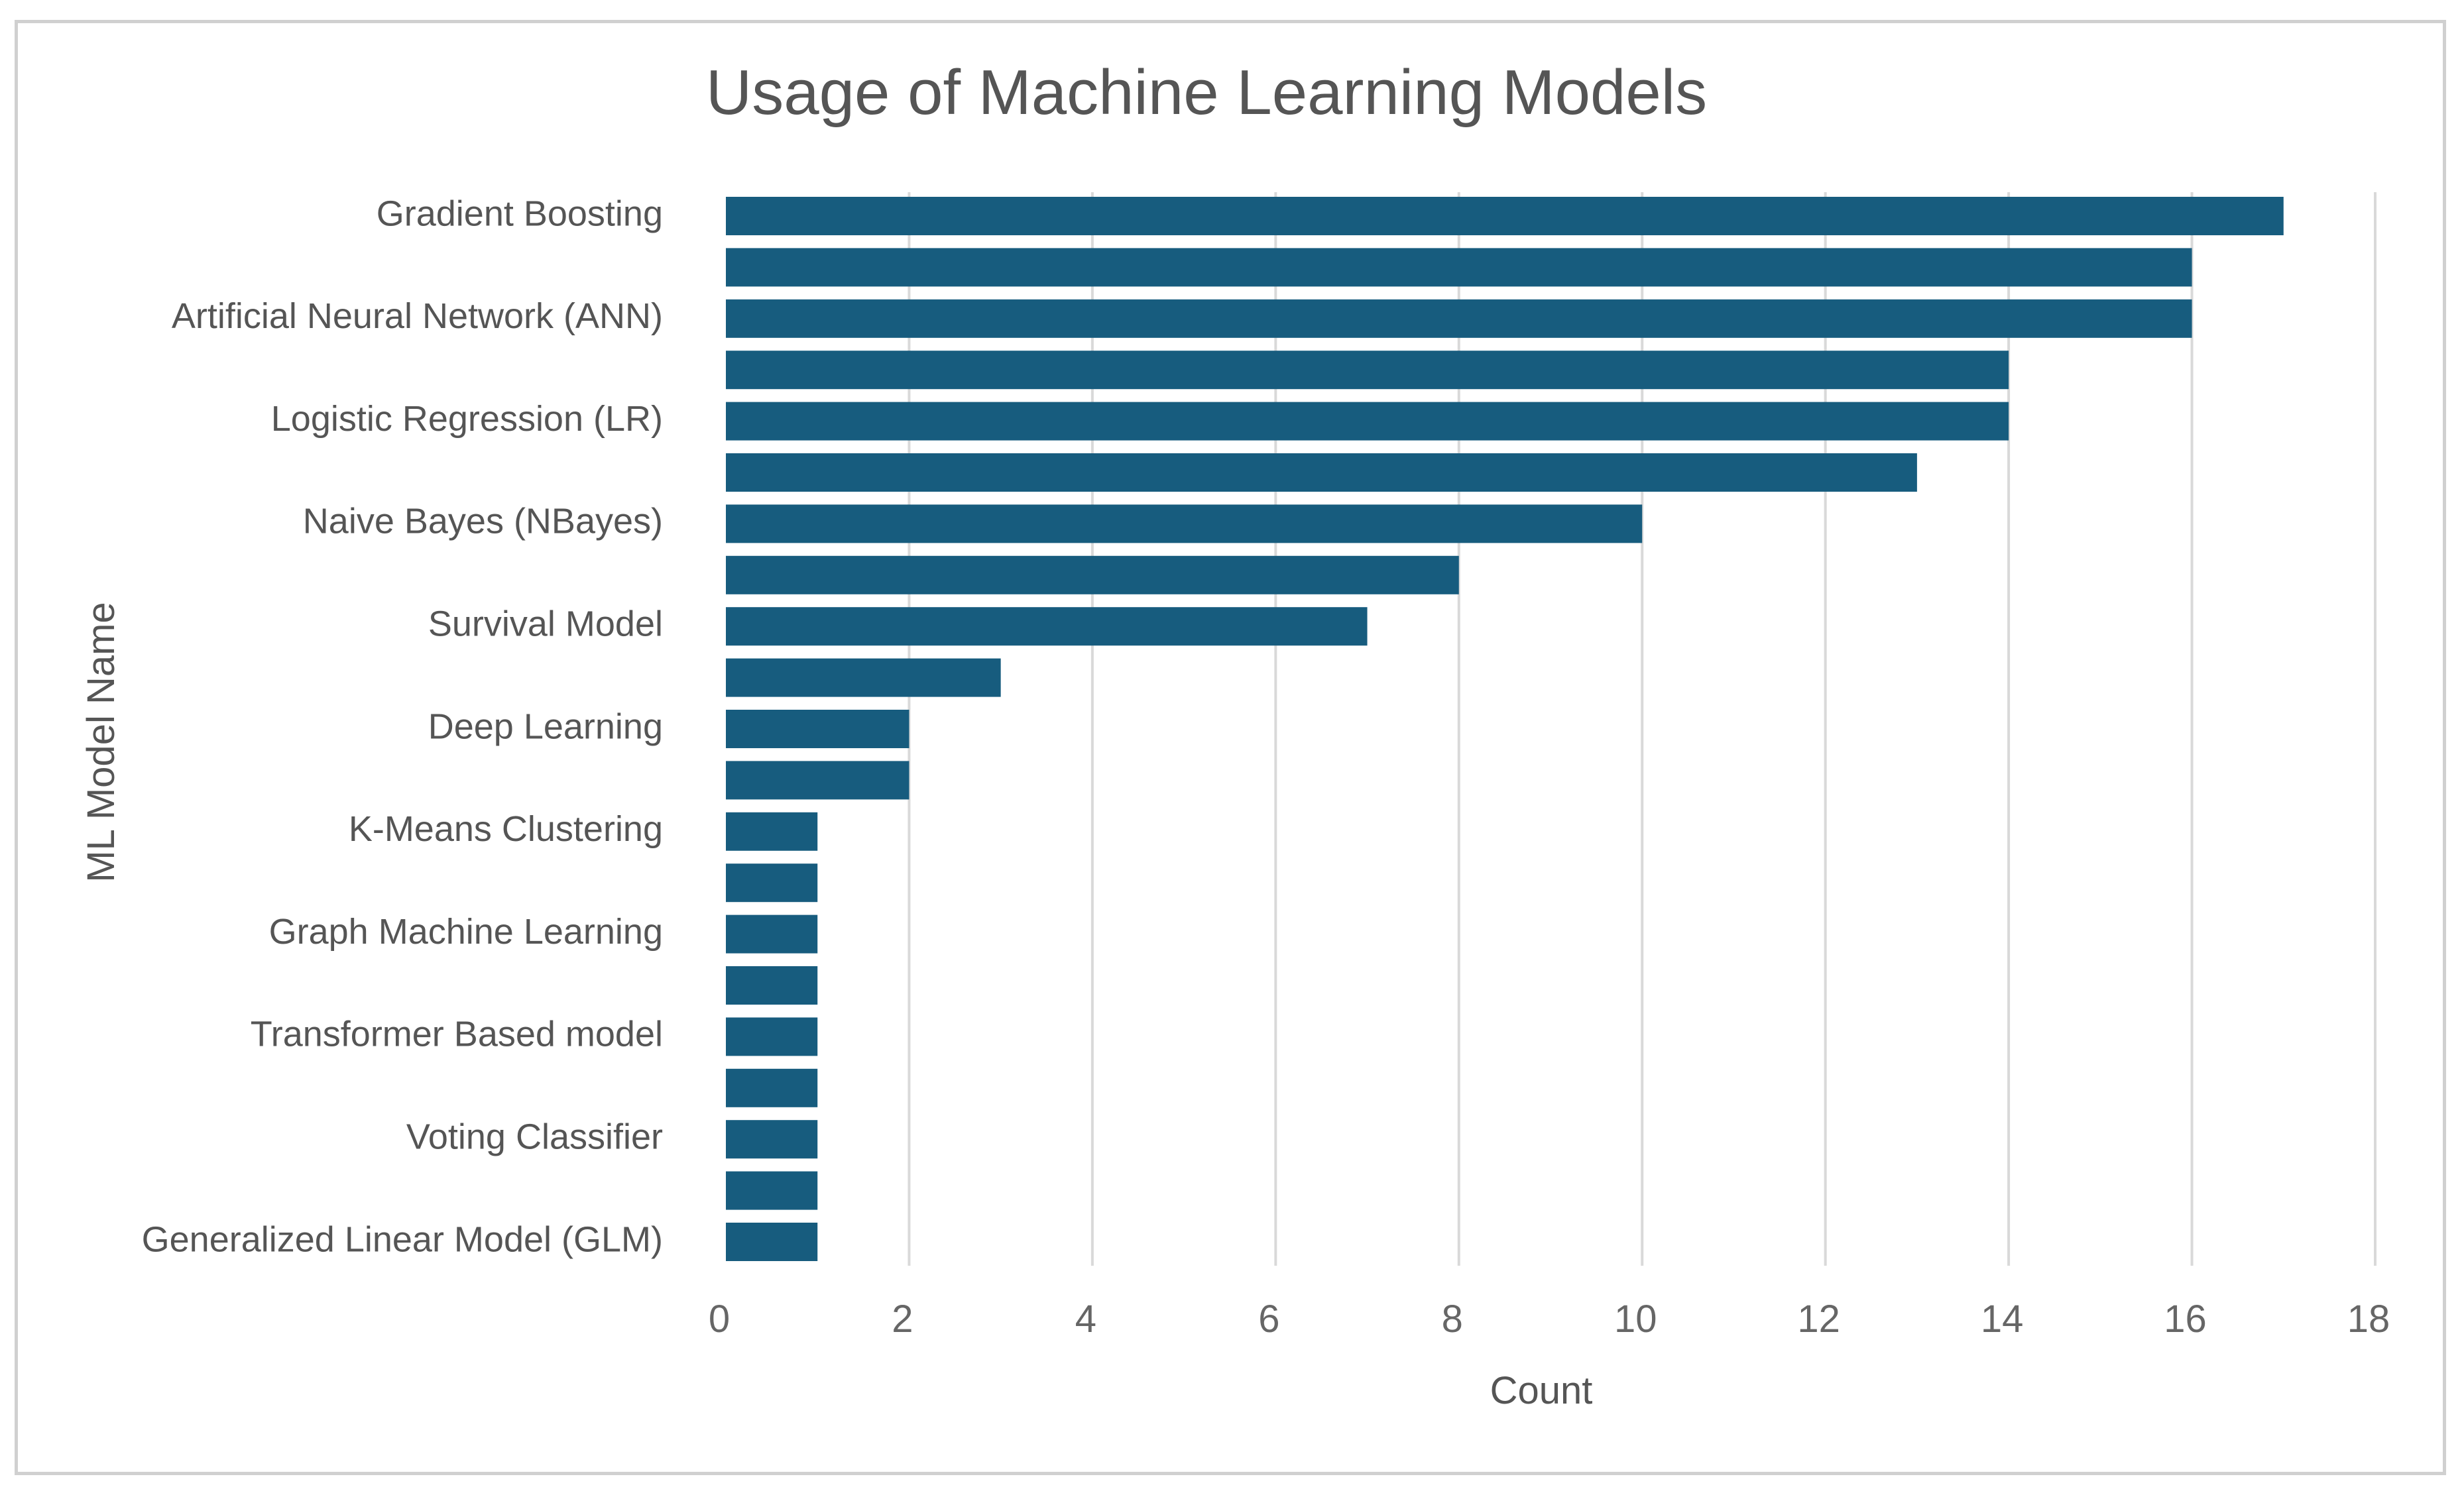  Describe the element at coordinates (520, 213) in the screenshot. I see `category-label: Gradient Boosting` at that location.